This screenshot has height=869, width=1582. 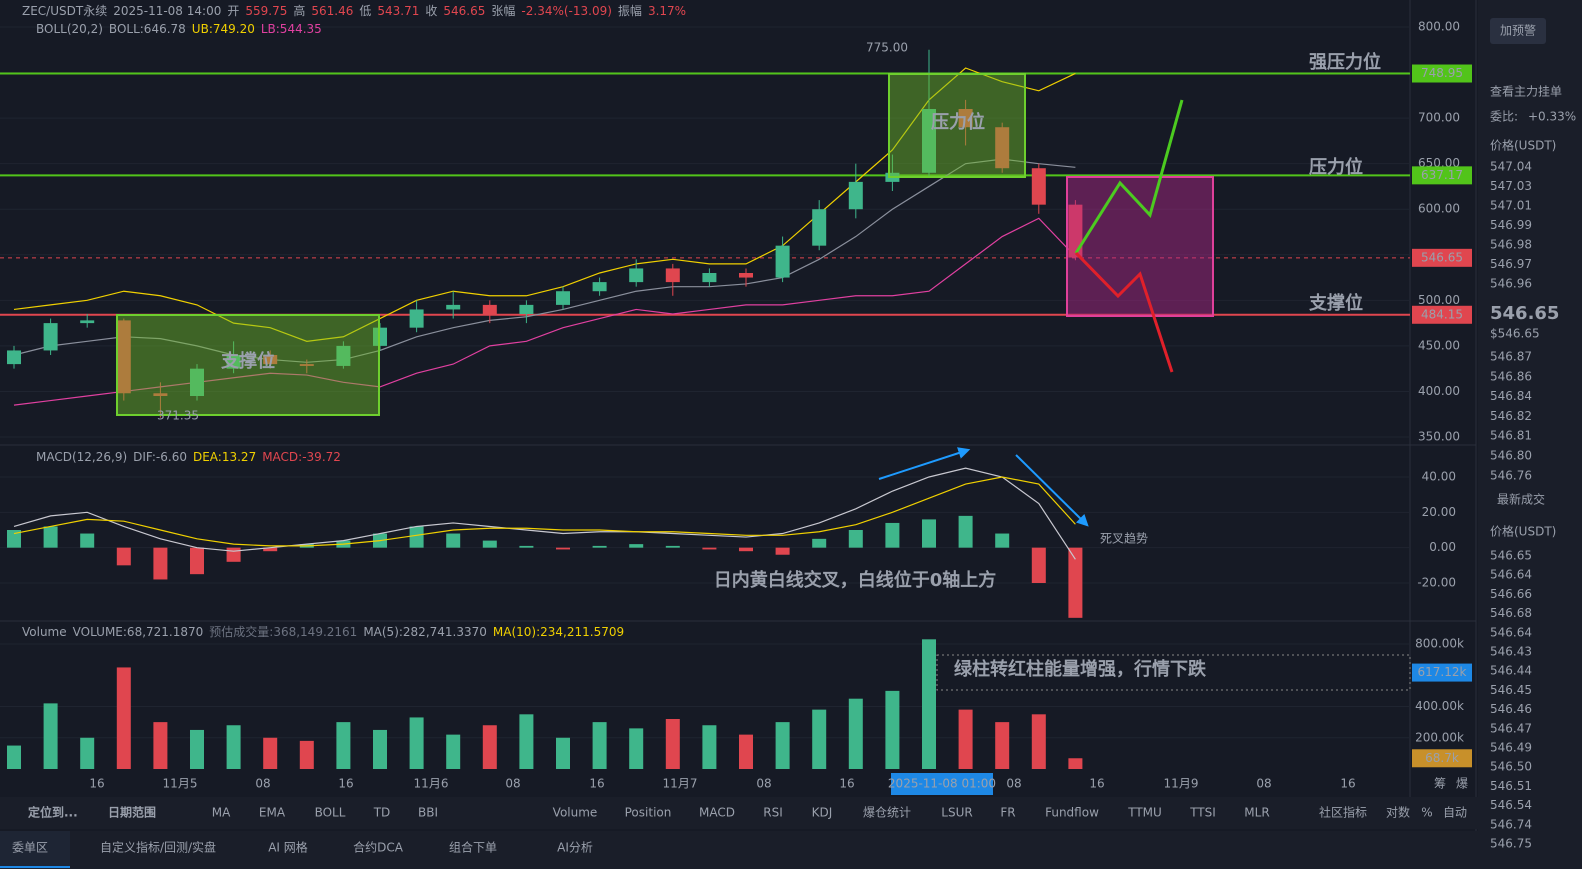 What do you see at coordinates (1072, 813) in the screenshot?
I see `indicator-tab: Fundflow` at bounding box center [1072, 813].